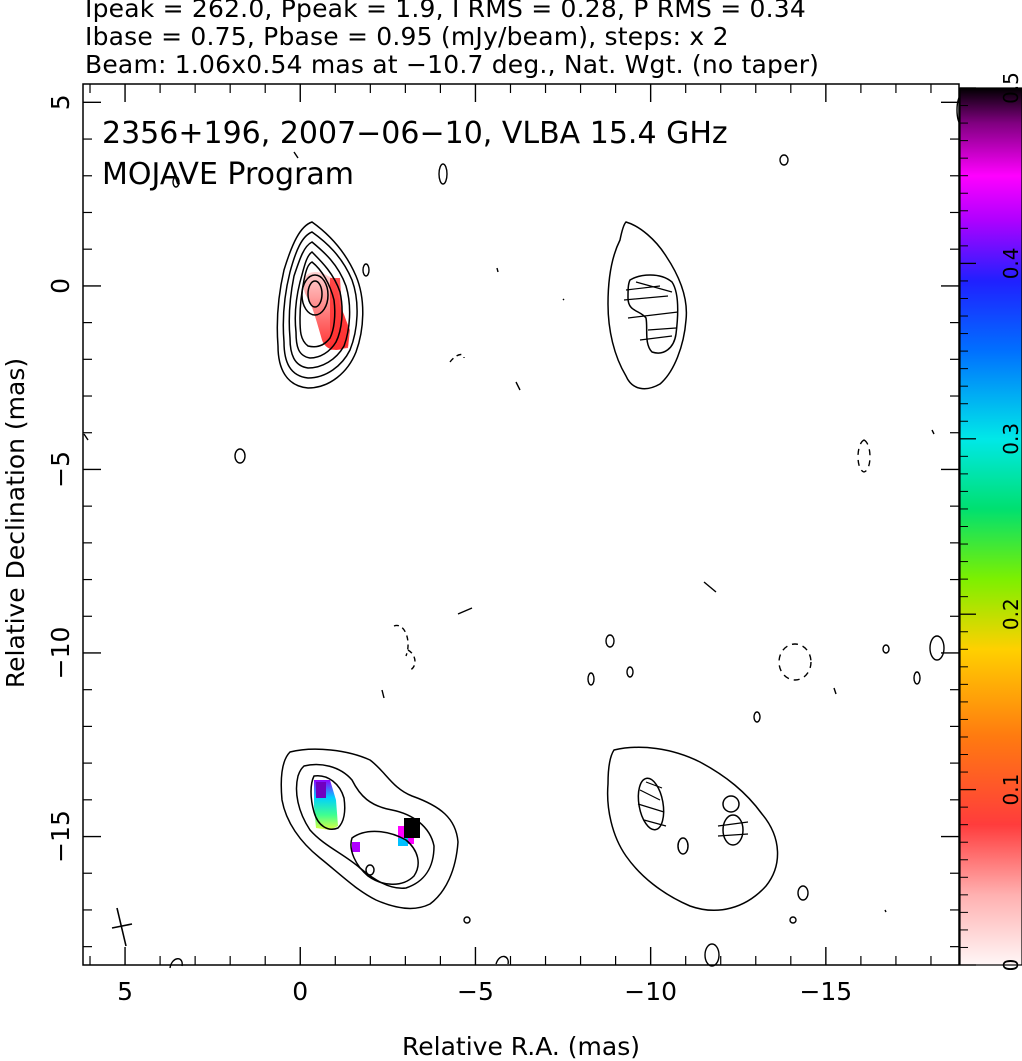 Image resolution: width=1022 pixels, height=1061 pixels. Describe the element at coordinates (650, 991) in the screenshot. I see `x-tick-label: −10` at that location.